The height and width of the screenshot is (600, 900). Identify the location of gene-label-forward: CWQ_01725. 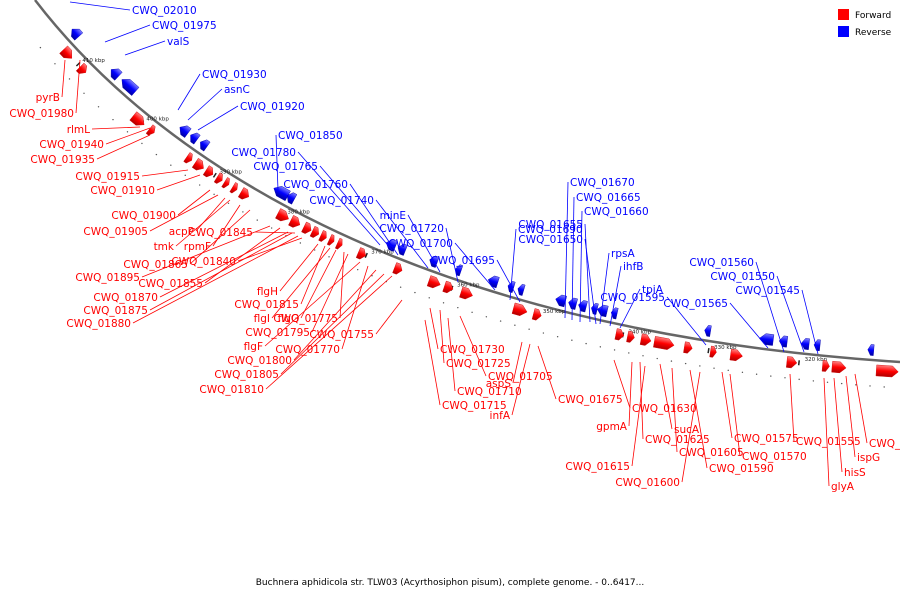
(478, 364).